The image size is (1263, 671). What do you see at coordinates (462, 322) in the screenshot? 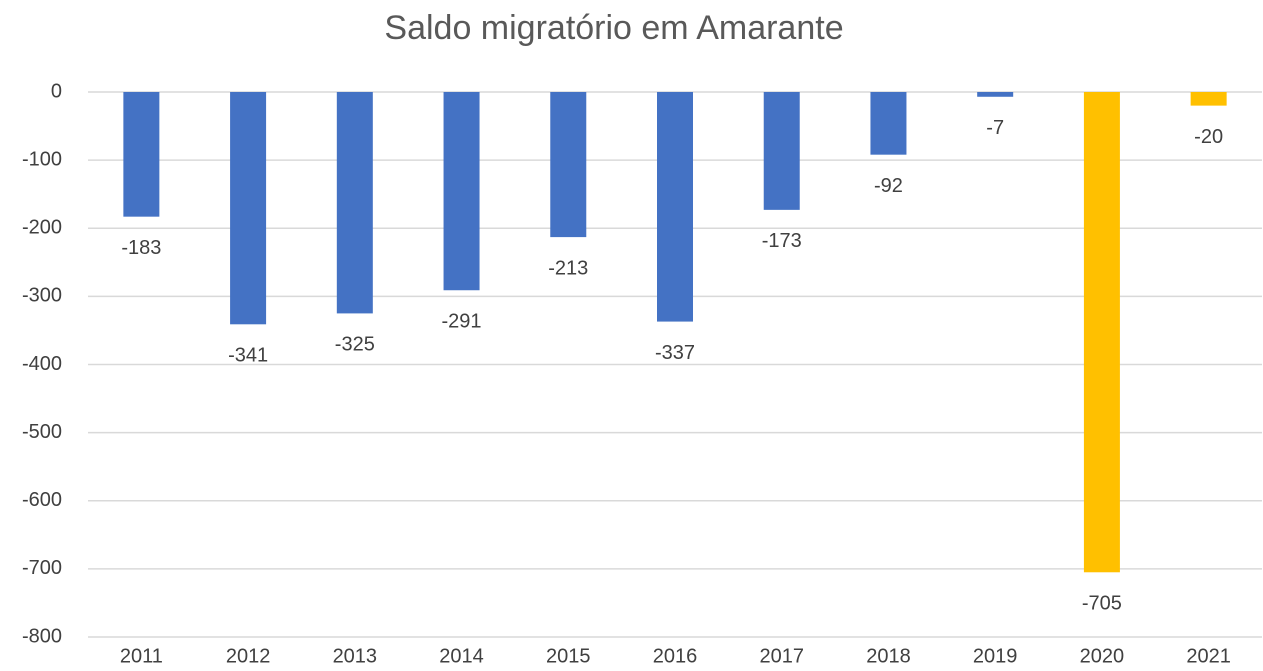
I see `data-label: -291` at bounding box center [462, 322].